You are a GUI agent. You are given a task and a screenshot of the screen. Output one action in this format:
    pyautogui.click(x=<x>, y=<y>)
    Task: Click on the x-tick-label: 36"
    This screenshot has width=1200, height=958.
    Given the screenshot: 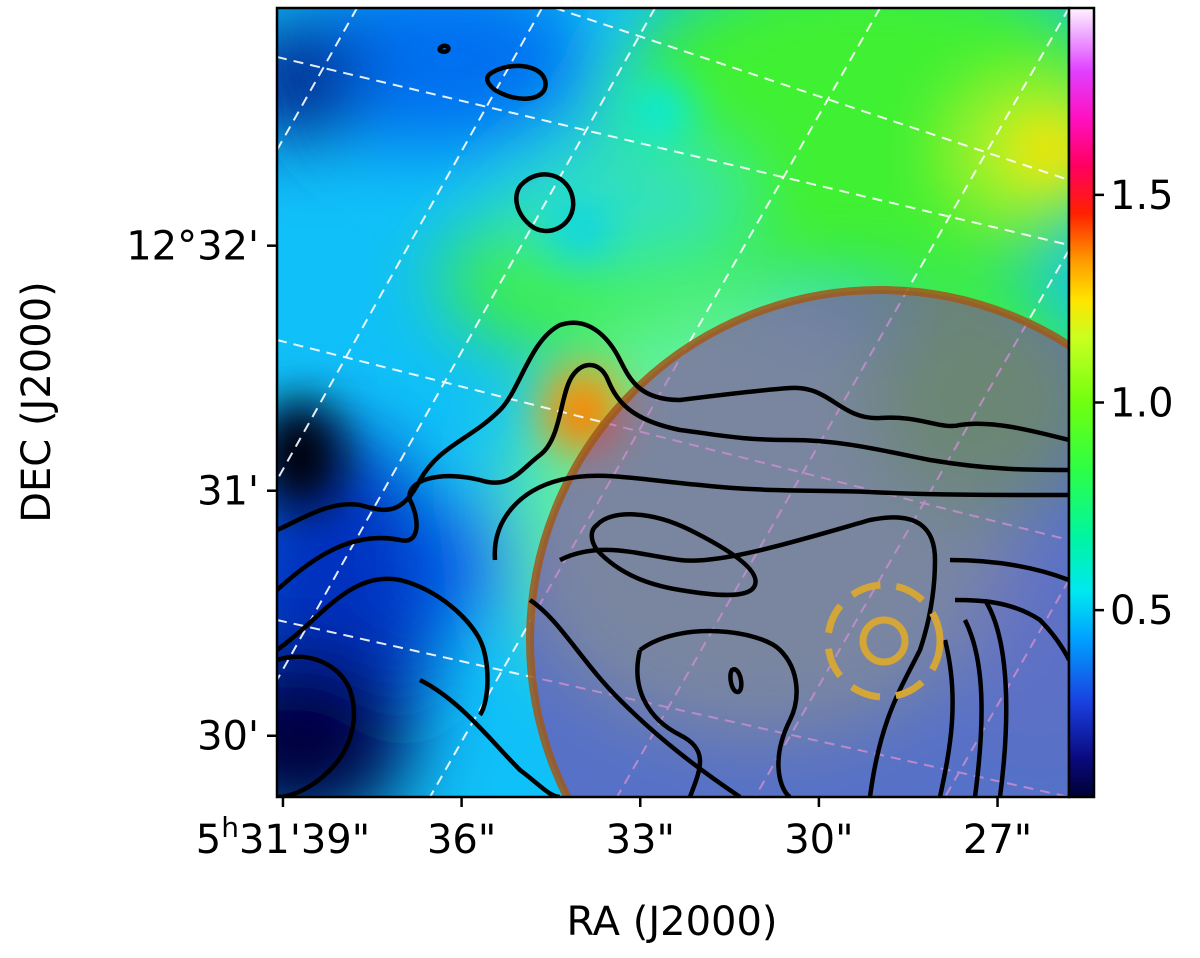 What is the action you would take?
    pyautogui.click(x=461, y=840)
    